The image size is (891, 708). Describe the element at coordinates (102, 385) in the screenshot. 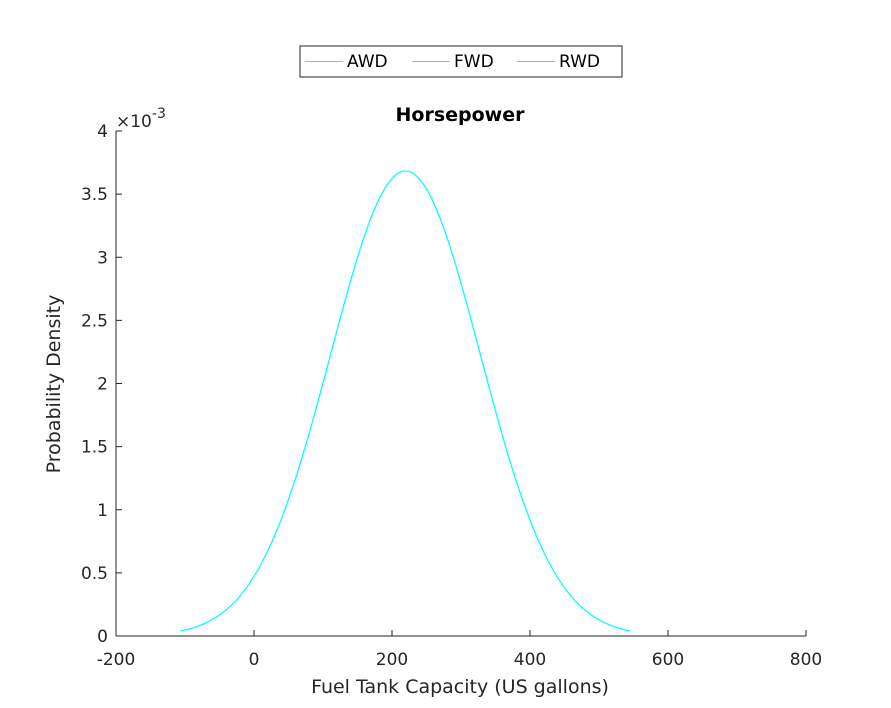

I see `y-tick-label: 2` at that location.